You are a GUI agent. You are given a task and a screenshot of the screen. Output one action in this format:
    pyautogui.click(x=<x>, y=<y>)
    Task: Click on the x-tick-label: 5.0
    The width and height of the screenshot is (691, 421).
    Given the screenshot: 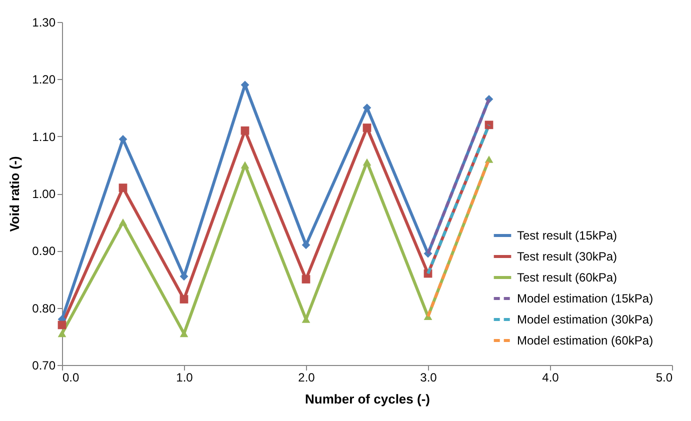 What is the action you would take?
    pyautogui.click(x=664, y=377)
    